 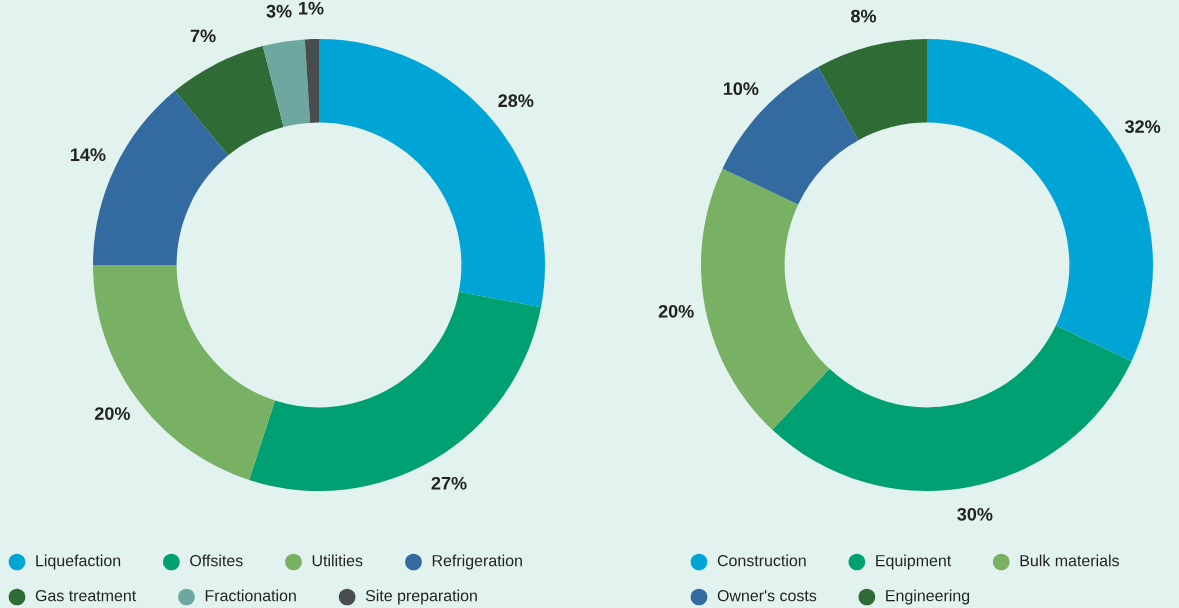 I want to click on data-label: 1%, so click(x=311, y=8).